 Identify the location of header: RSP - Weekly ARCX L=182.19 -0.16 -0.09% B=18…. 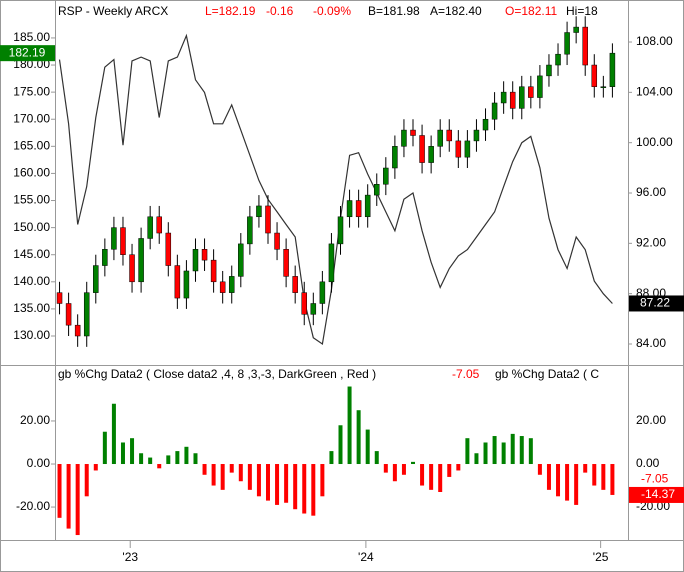
(328, 11).